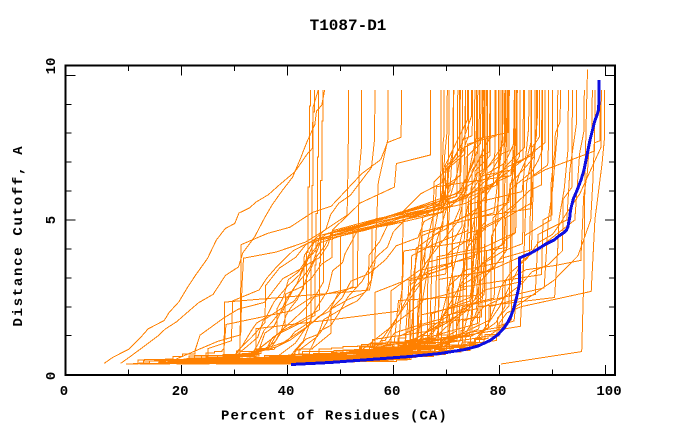 The height and width of the screenshot is (440, 680). Describe the element at coordinates (52, 66) in the screenshot. I see `svg-text: 10` at that location.